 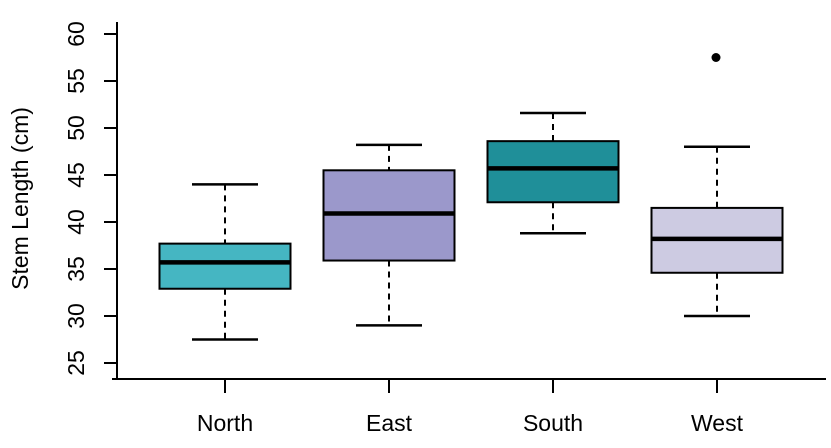 What do you see at coordinates (716, 57) in the screenshot?
I see `outlier-point-west` at bounding box center [716, 57].